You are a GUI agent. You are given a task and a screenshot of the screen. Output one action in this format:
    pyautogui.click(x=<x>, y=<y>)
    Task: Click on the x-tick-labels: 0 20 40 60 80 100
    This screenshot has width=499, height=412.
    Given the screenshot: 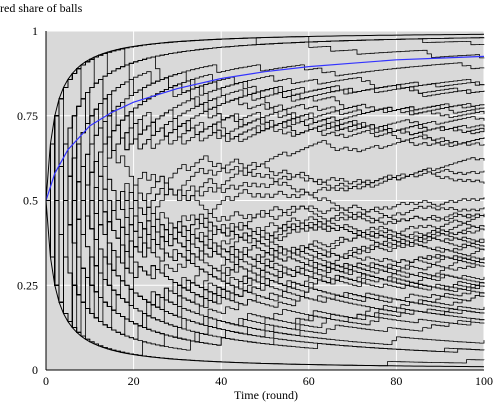 What is the action you would take?
    pyautogui.click(x=268, y=381)
    